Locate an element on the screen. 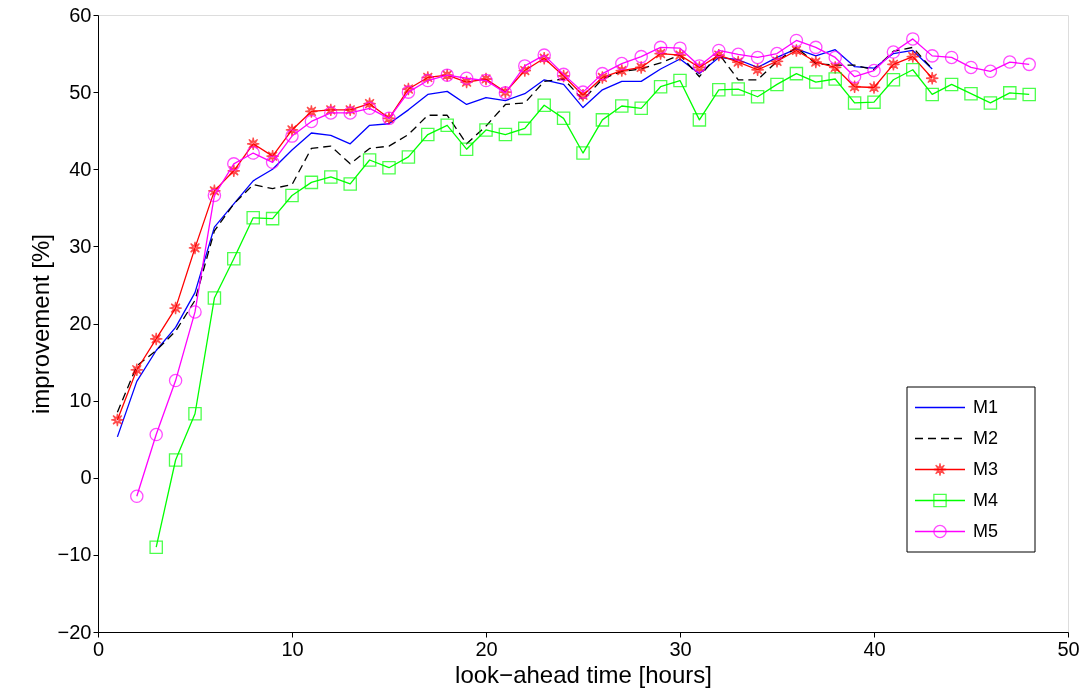 Image resolution: width=1091 pixels, height=699 pixels. x-tick-label: 10 is located at coordinates (292, 648).